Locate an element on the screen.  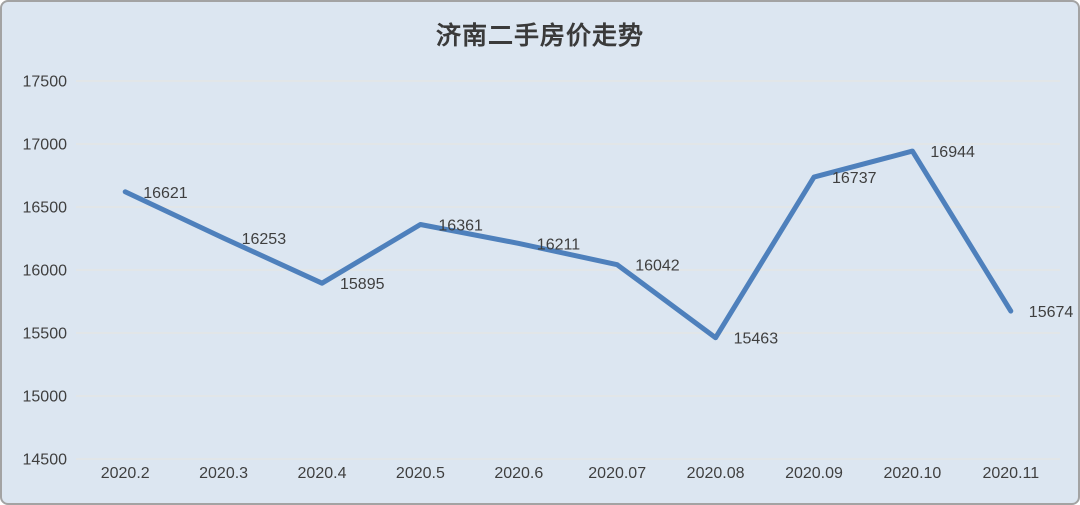
x-axis-tick-label: 2020.10 is located at coordinates (912, 473).